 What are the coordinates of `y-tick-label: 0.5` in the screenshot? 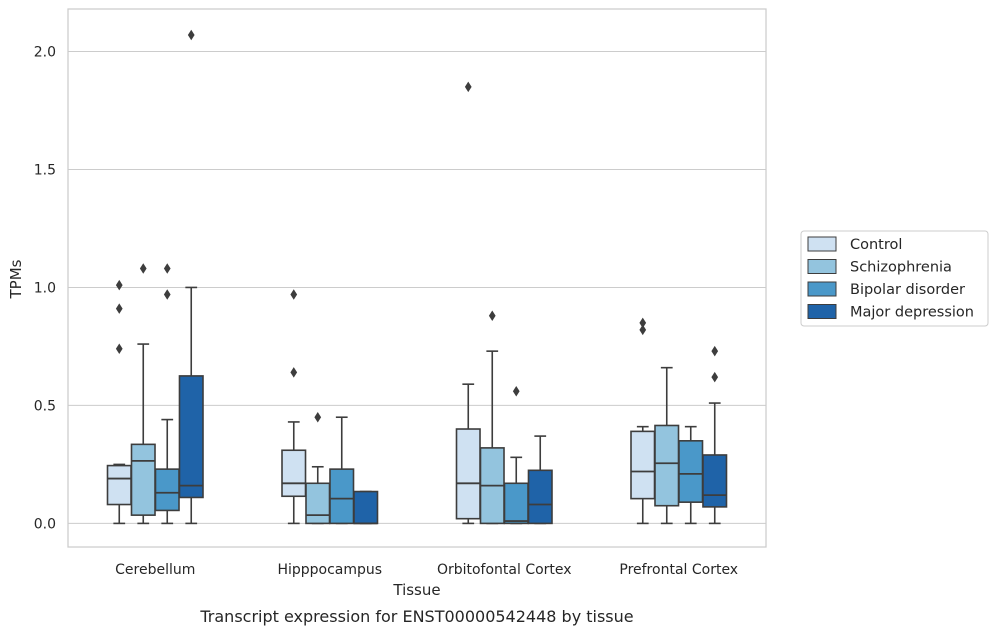 It's located at (45, 406).